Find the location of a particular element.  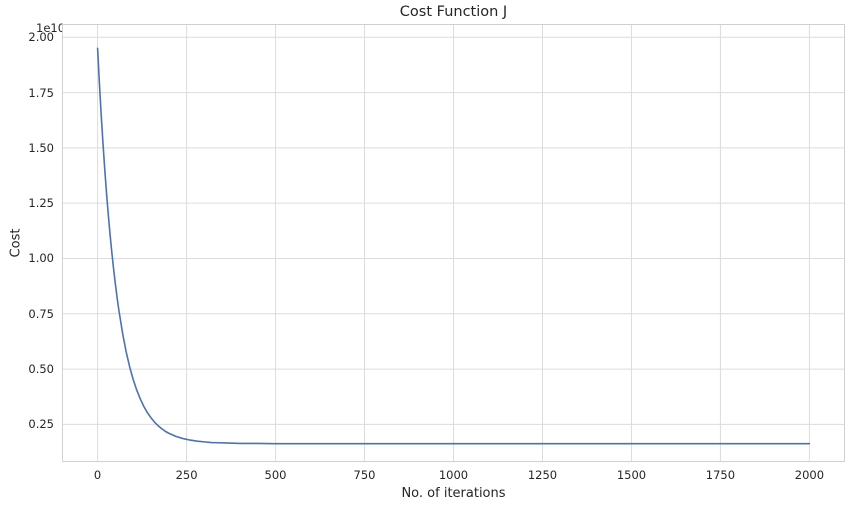

x-tick-label: 1000 is located at coordinates (453, 475).